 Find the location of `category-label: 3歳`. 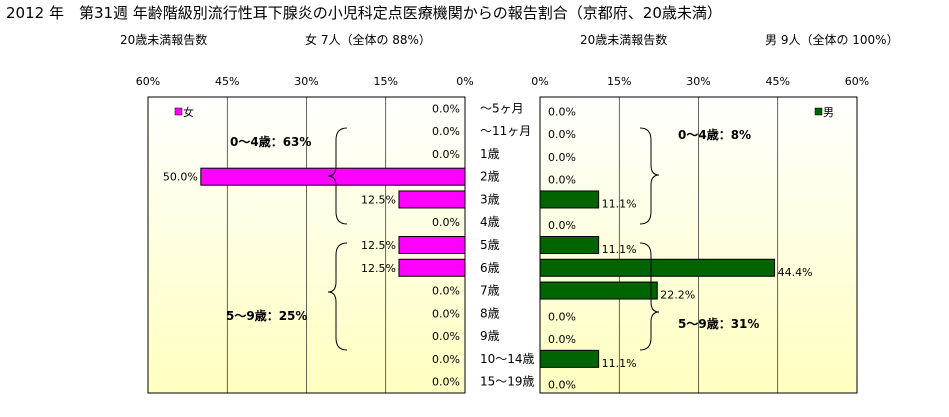

category-label: 3歳 is located at coordinates (490, 199).